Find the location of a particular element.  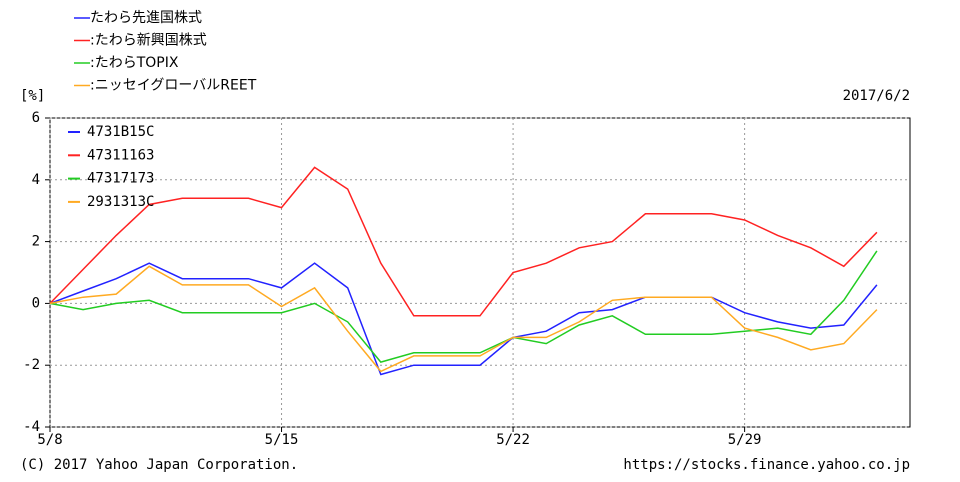

chart-date: 2017/6/2 is located at coordinates (876, 96).